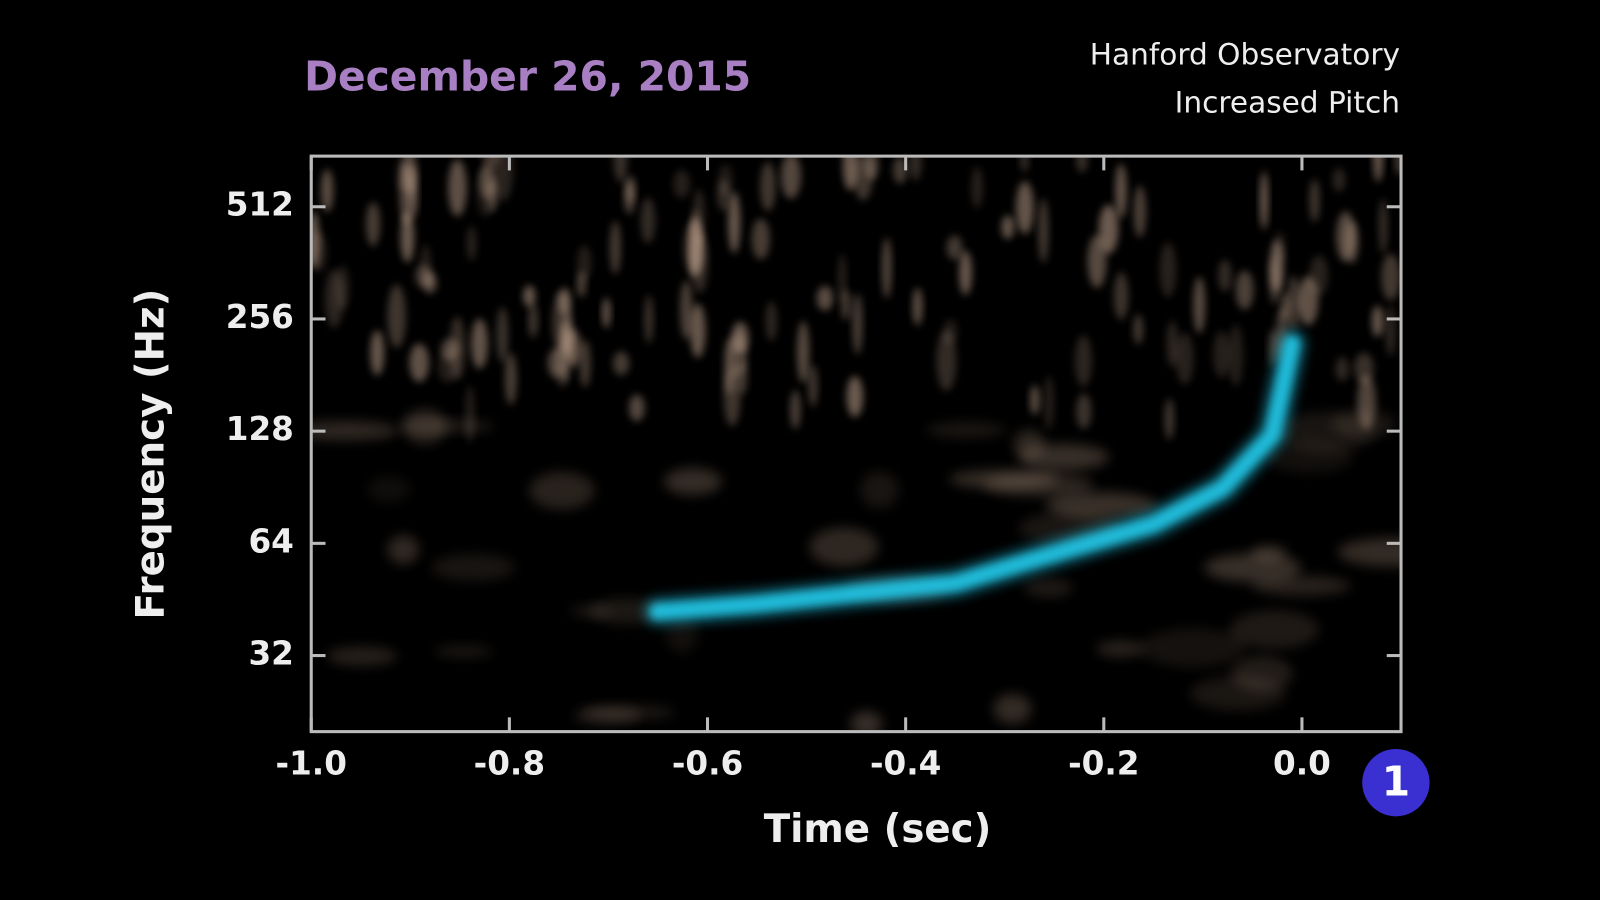 Image resolution: width=1600 pixels, height=900 pixels. What do you see at coordinates (1396, 782) in the screenshot?
I see `logo-text: 1` at bounding box center [1396, 782].